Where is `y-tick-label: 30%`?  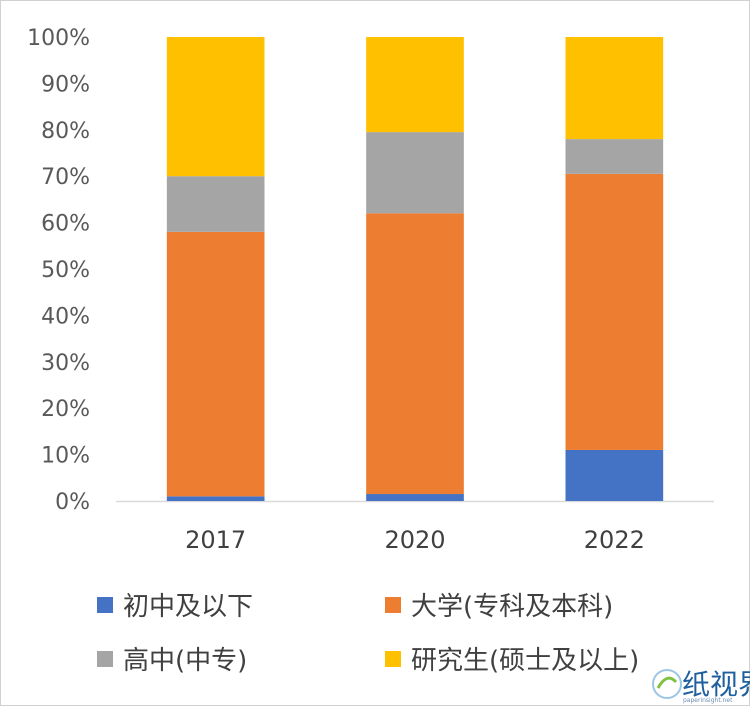
y-tick-label: 30% is located at coordinates (65, 363).